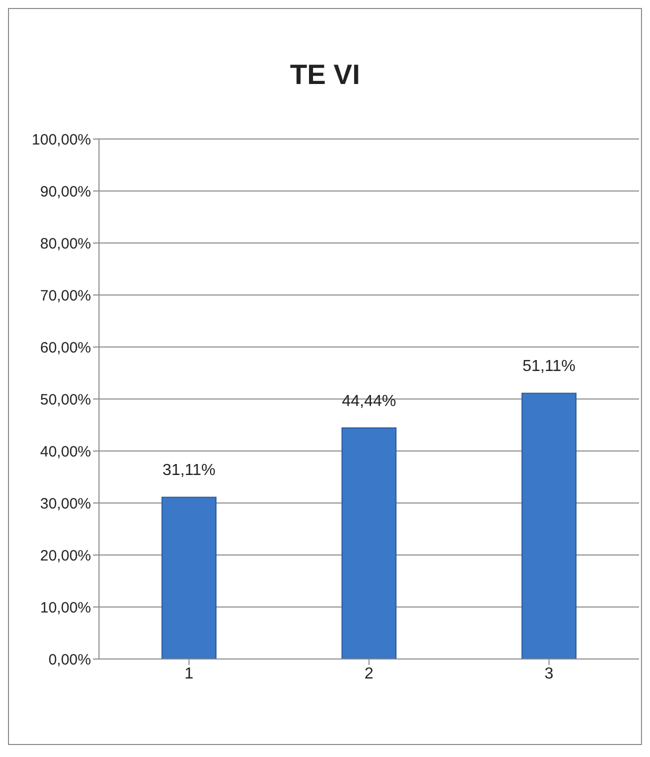  I want to click on y-tick-label: 90,00%, so click(65, 191).